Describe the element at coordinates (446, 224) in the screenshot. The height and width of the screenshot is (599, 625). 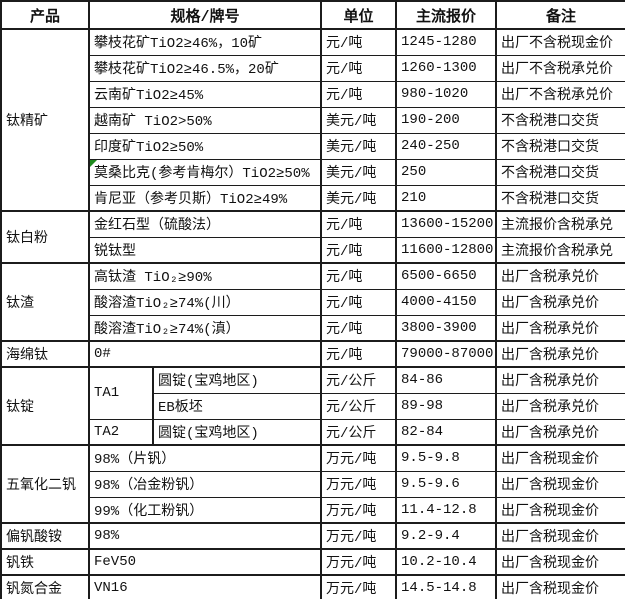
I see `price-cell: 13600-15200` at that location.